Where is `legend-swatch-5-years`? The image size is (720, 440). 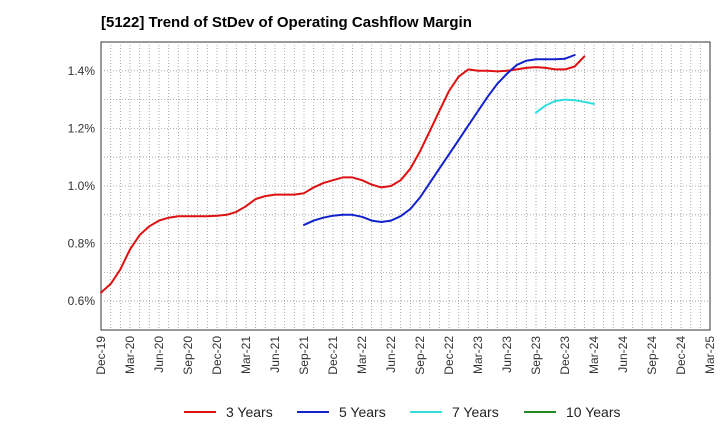 legend-swatch-5-years is located at coordinates (313, 412).